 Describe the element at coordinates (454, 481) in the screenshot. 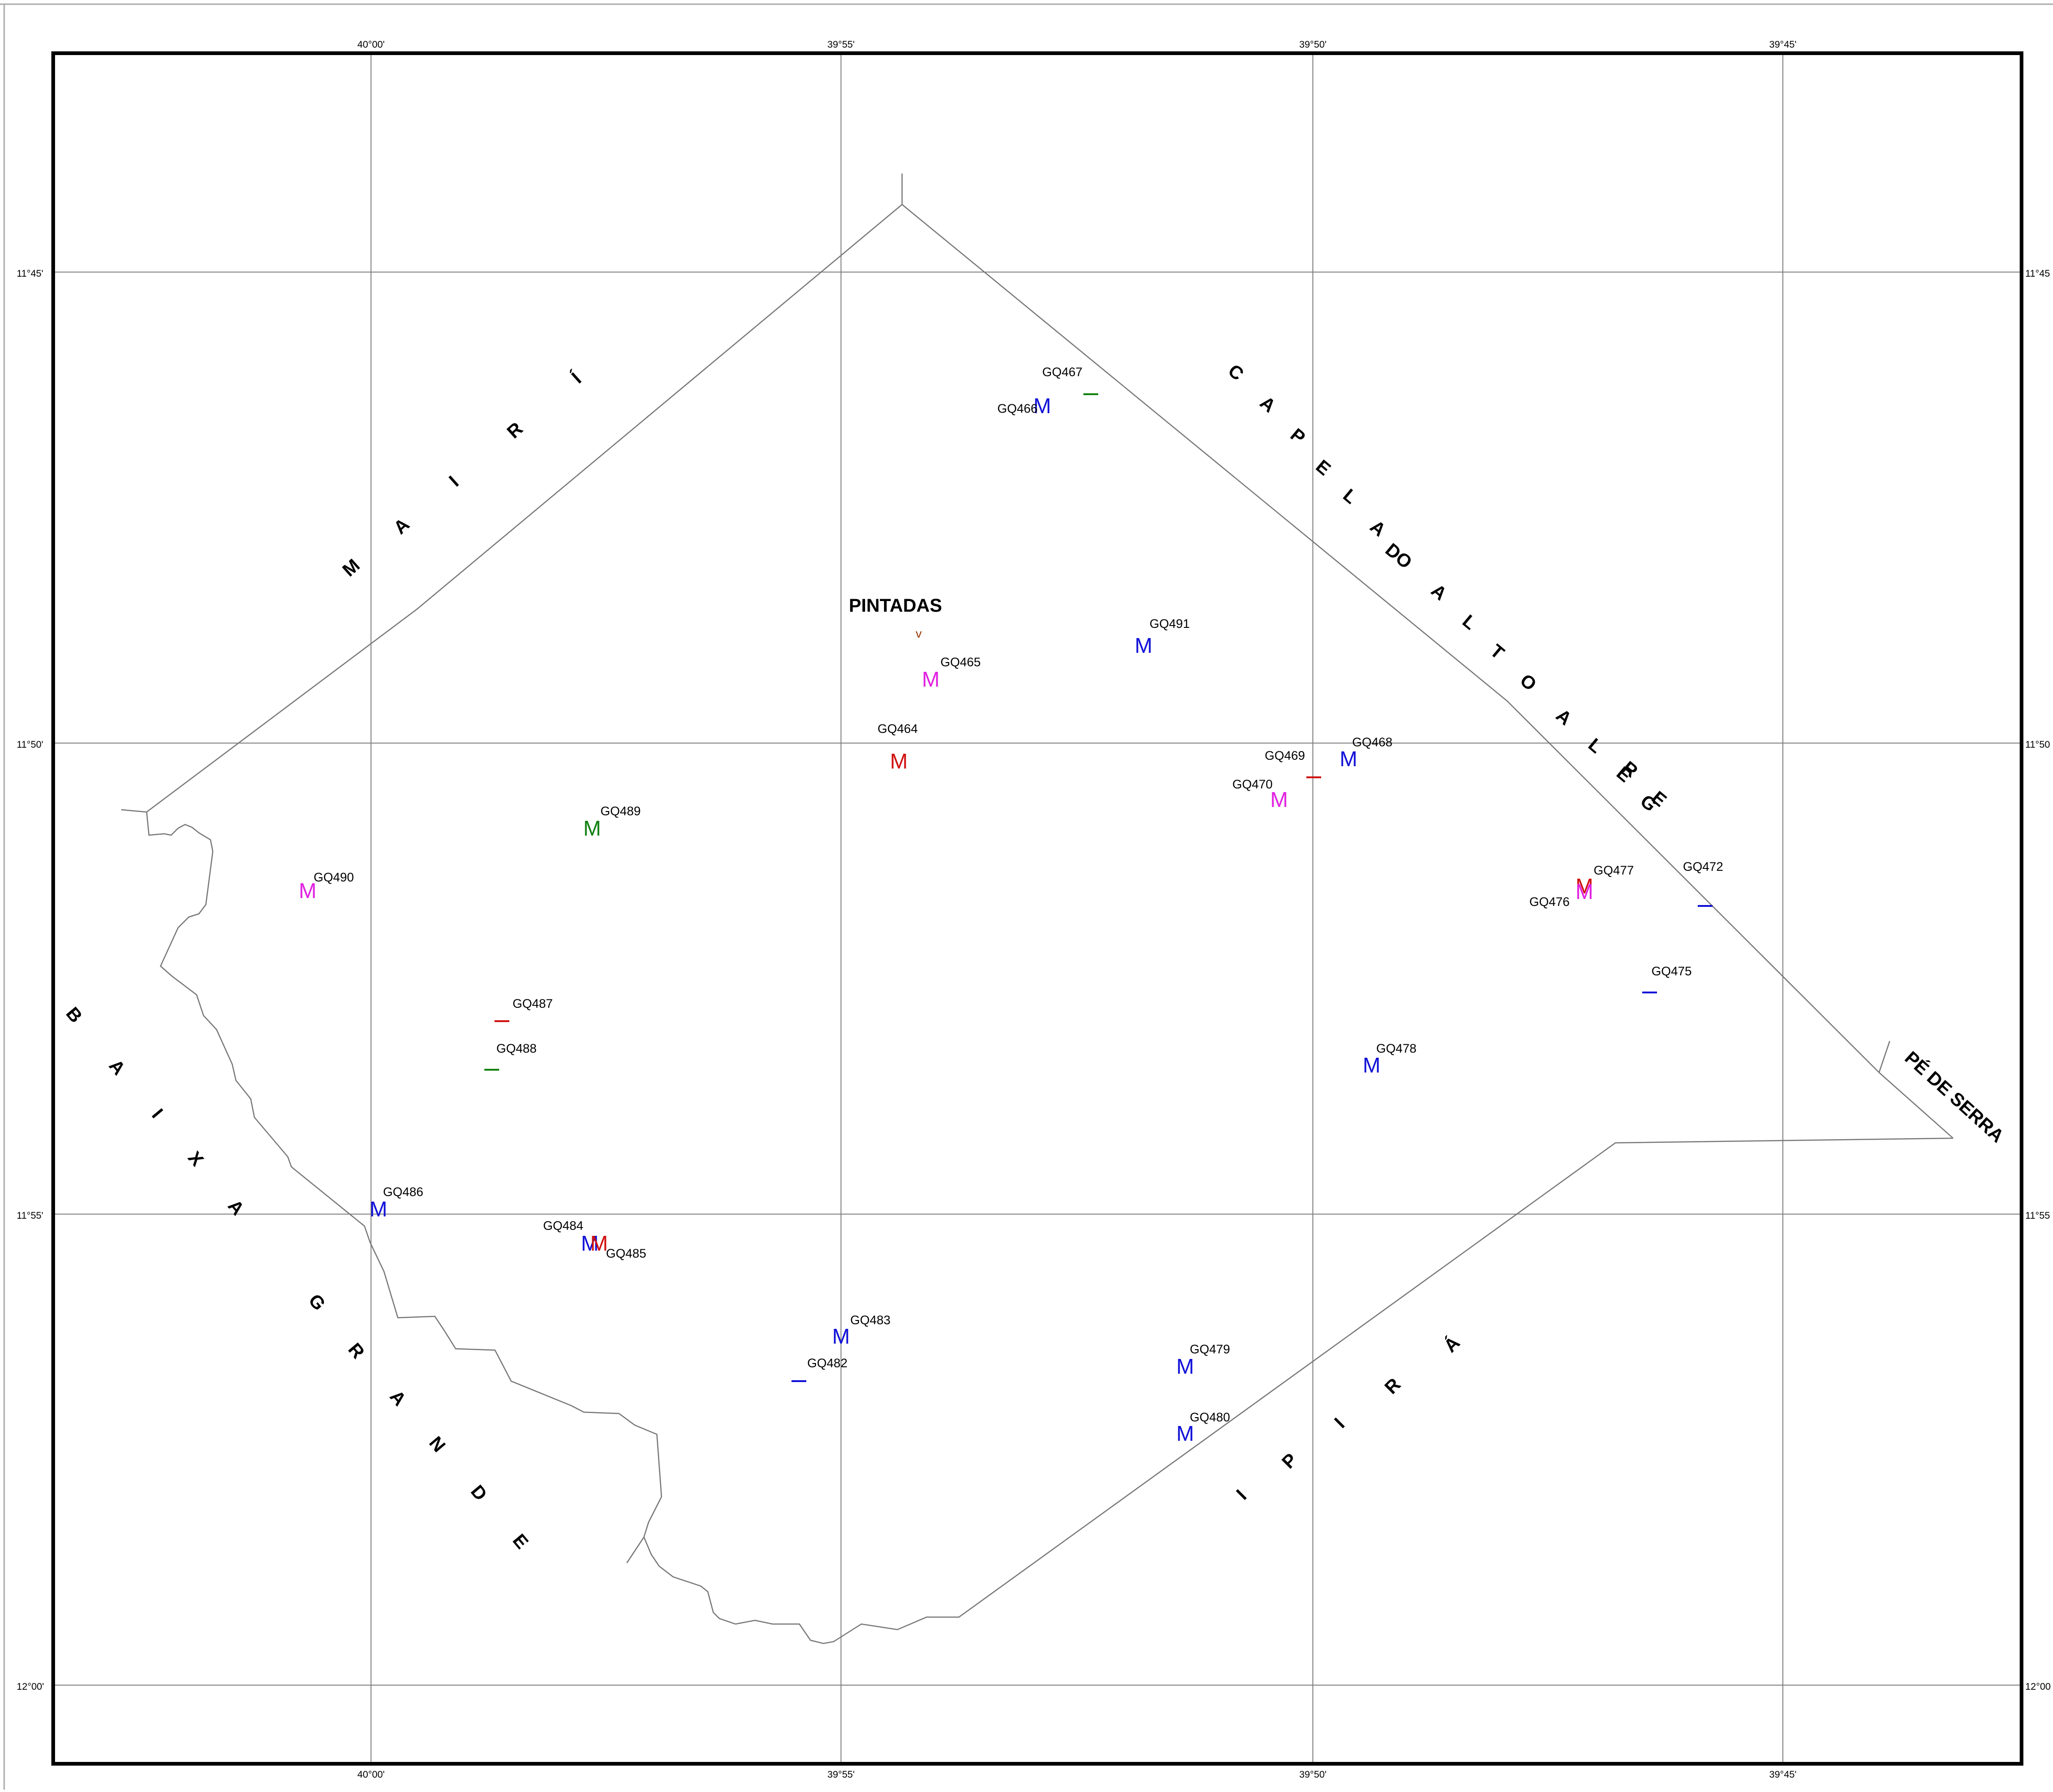

I see `region-mairi-letter: I` at that location.